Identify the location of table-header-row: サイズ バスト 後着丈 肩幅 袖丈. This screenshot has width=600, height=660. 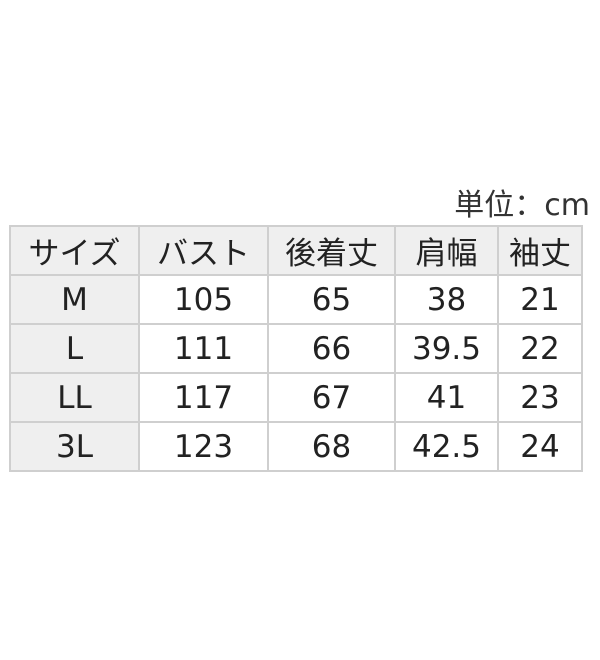
(296, 250).